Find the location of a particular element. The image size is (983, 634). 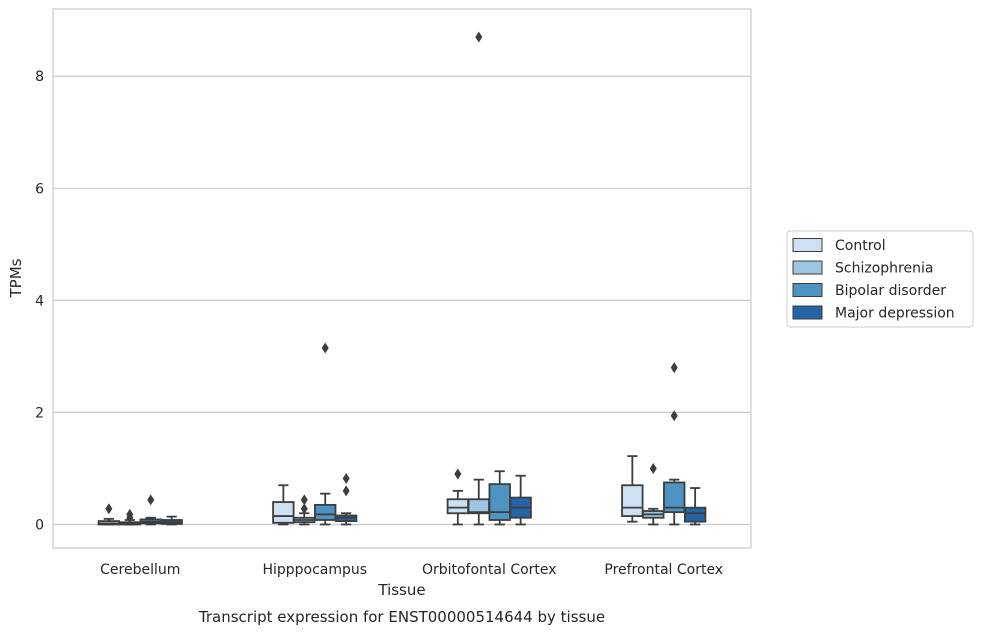

y-tick-label: 4 is located at coordinates (39, 301).